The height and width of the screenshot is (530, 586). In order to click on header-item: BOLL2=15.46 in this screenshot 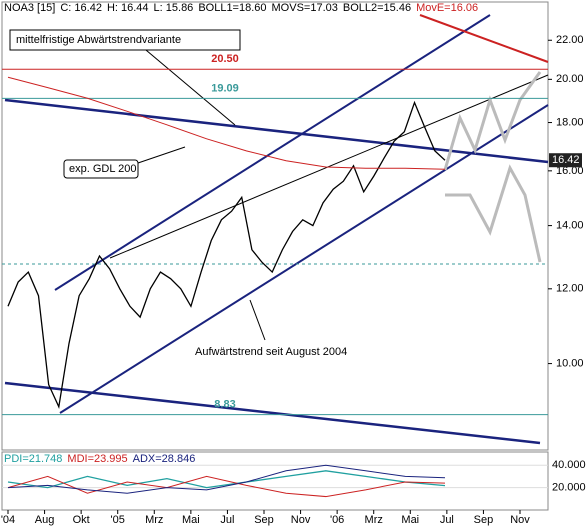, I will do `click(377, 8)`.